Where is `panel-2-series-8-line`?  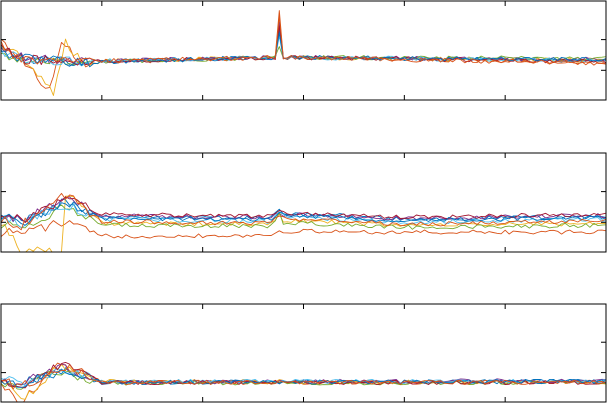 panel-2-series-8-line is located at coordinates (303, 213).